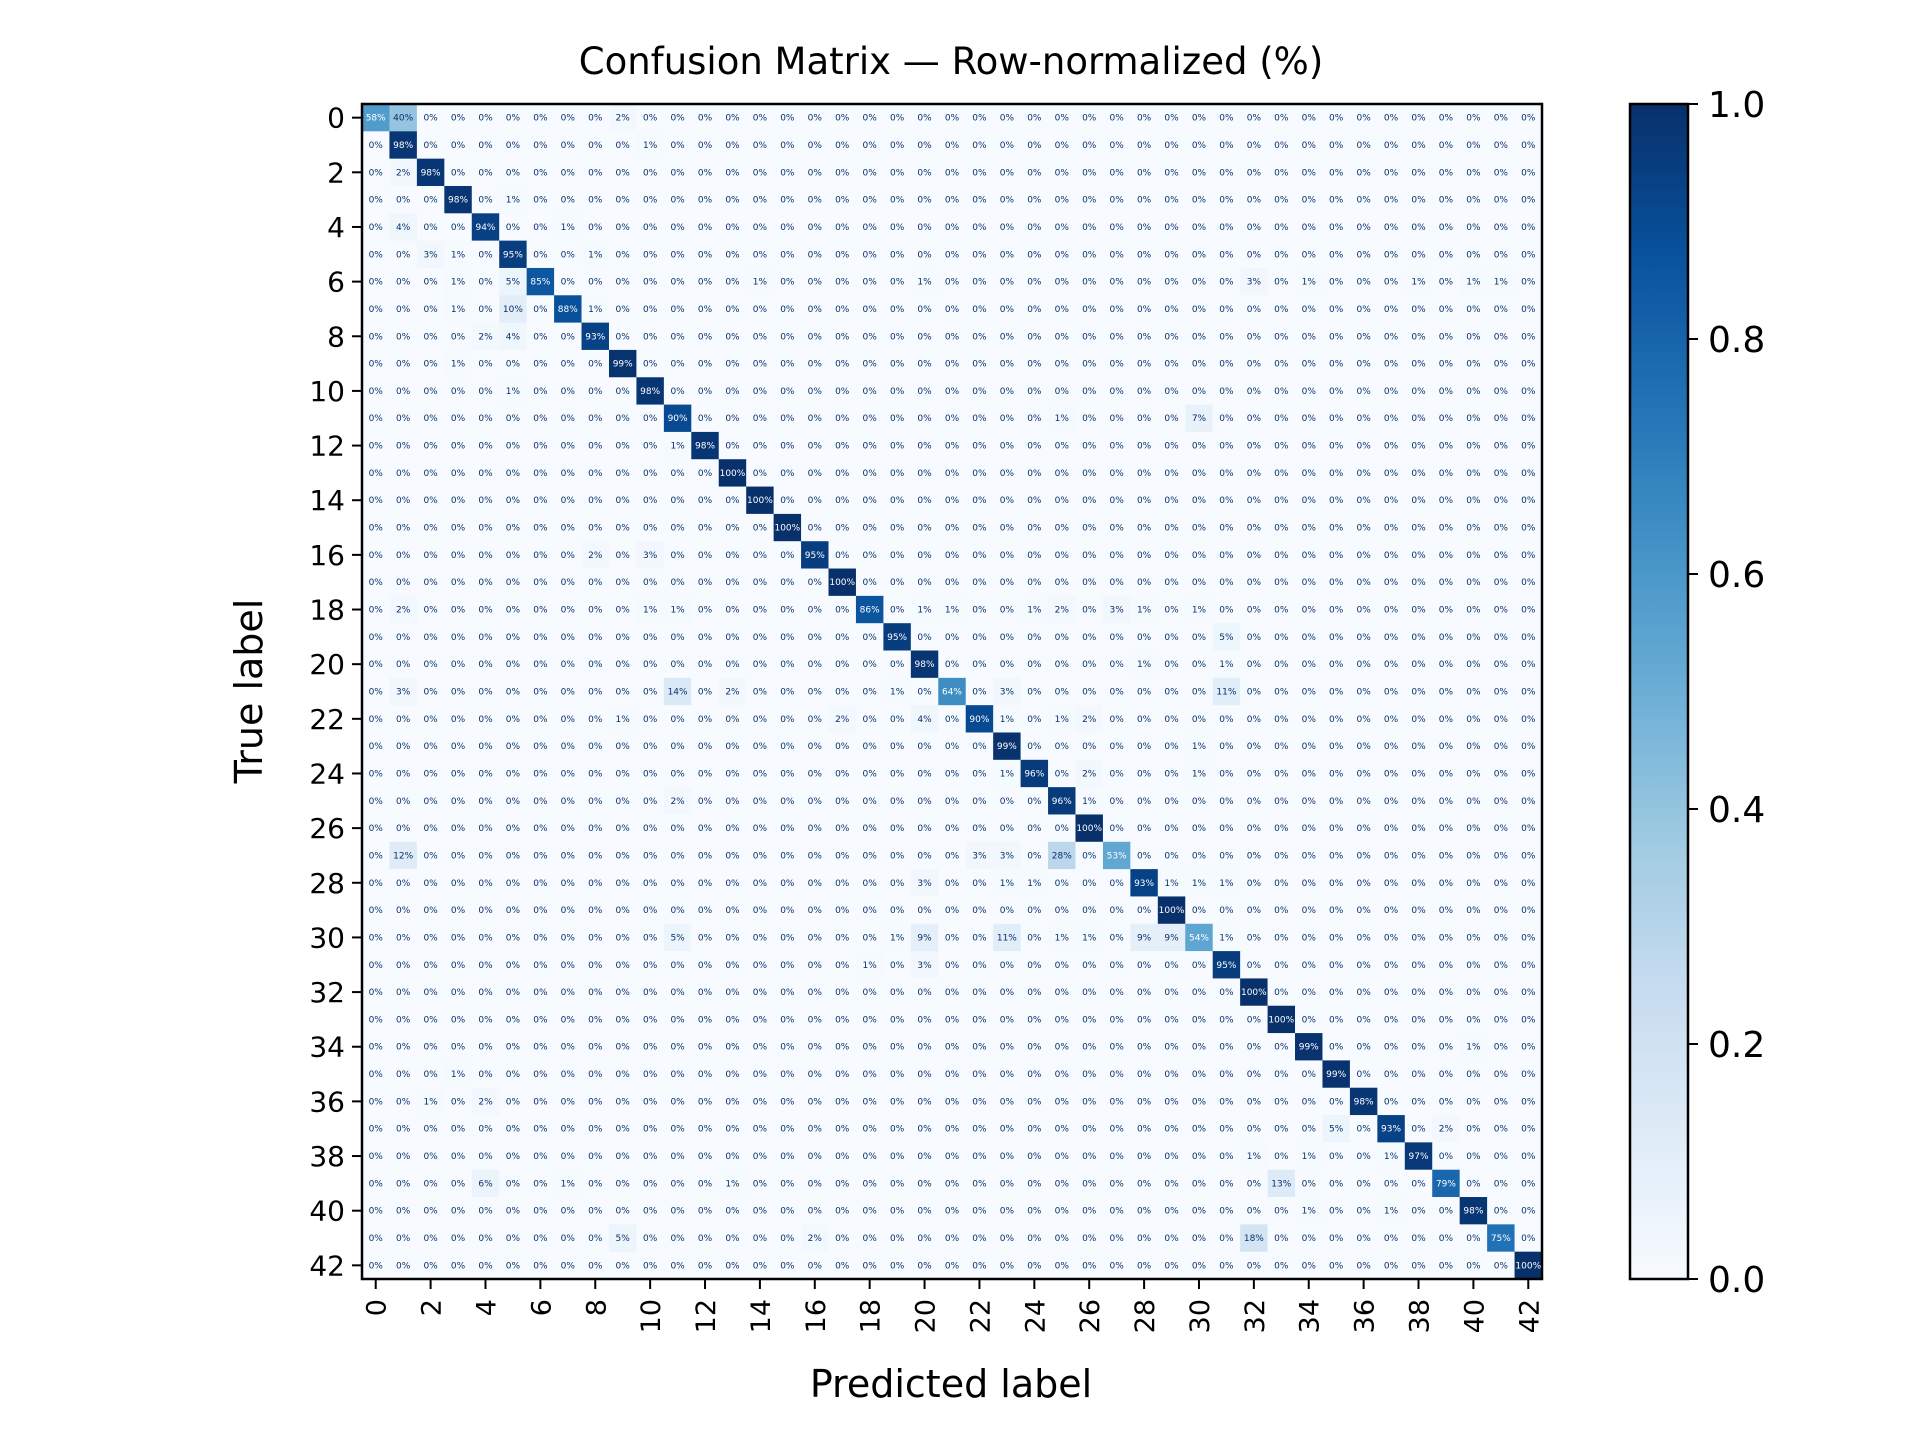 The width and height of the screenshot is (1920, 1440). What do you see at coordinates (1089, 720) in the screenshot?
I see `cell-value-label: 2%` at bounding box center [1089, 720].